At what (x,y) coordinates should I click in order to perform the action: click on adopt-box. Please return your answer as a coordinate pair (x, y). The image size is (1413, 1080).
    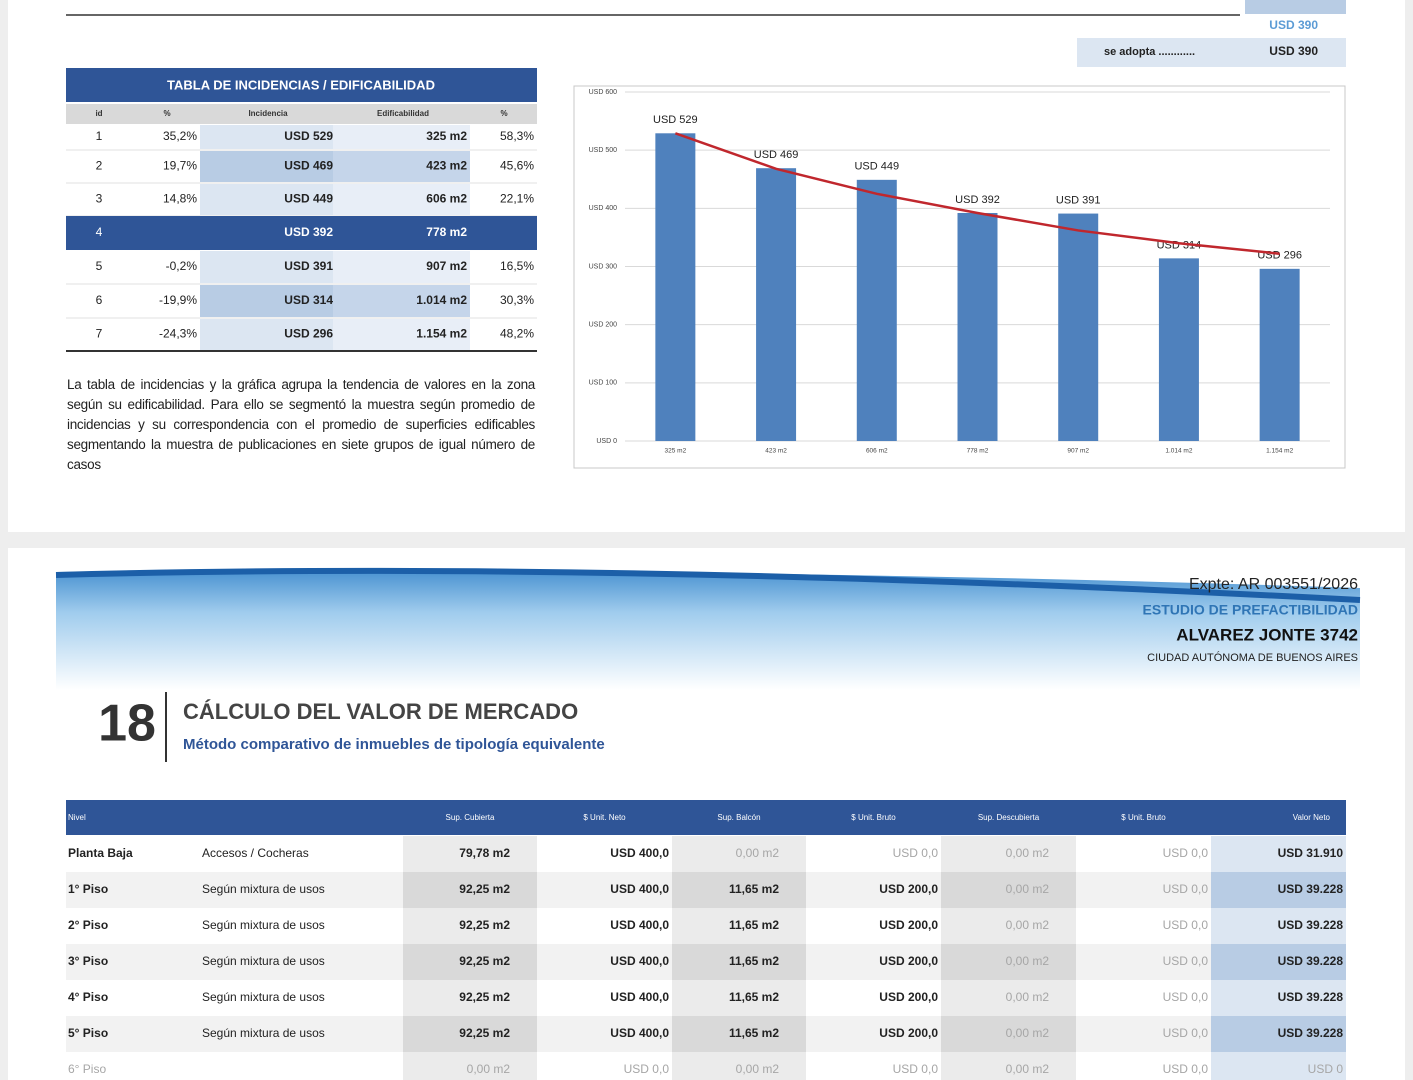
    Looking at the image, I should click on (1211, 52).